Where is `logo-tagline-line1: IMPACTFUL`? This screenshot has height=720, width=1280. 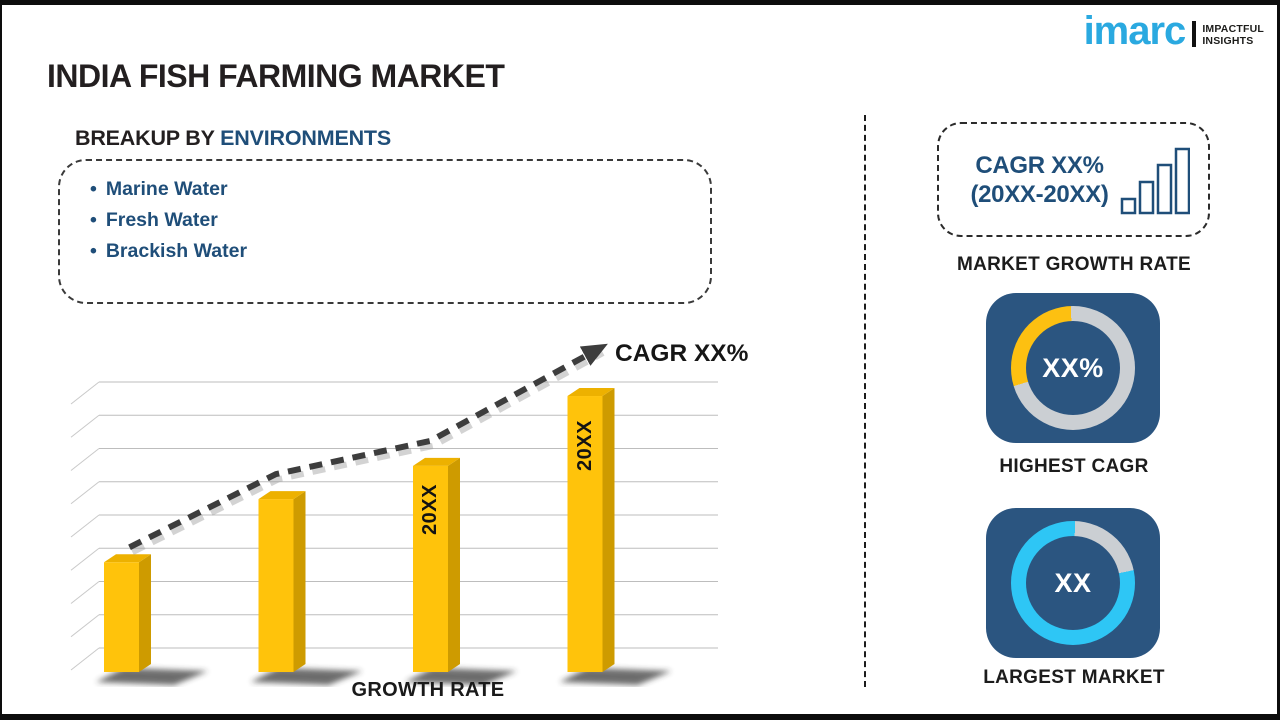
logo-tagline-line1: IMPACTFUL is located at coordinates (1233, 28).